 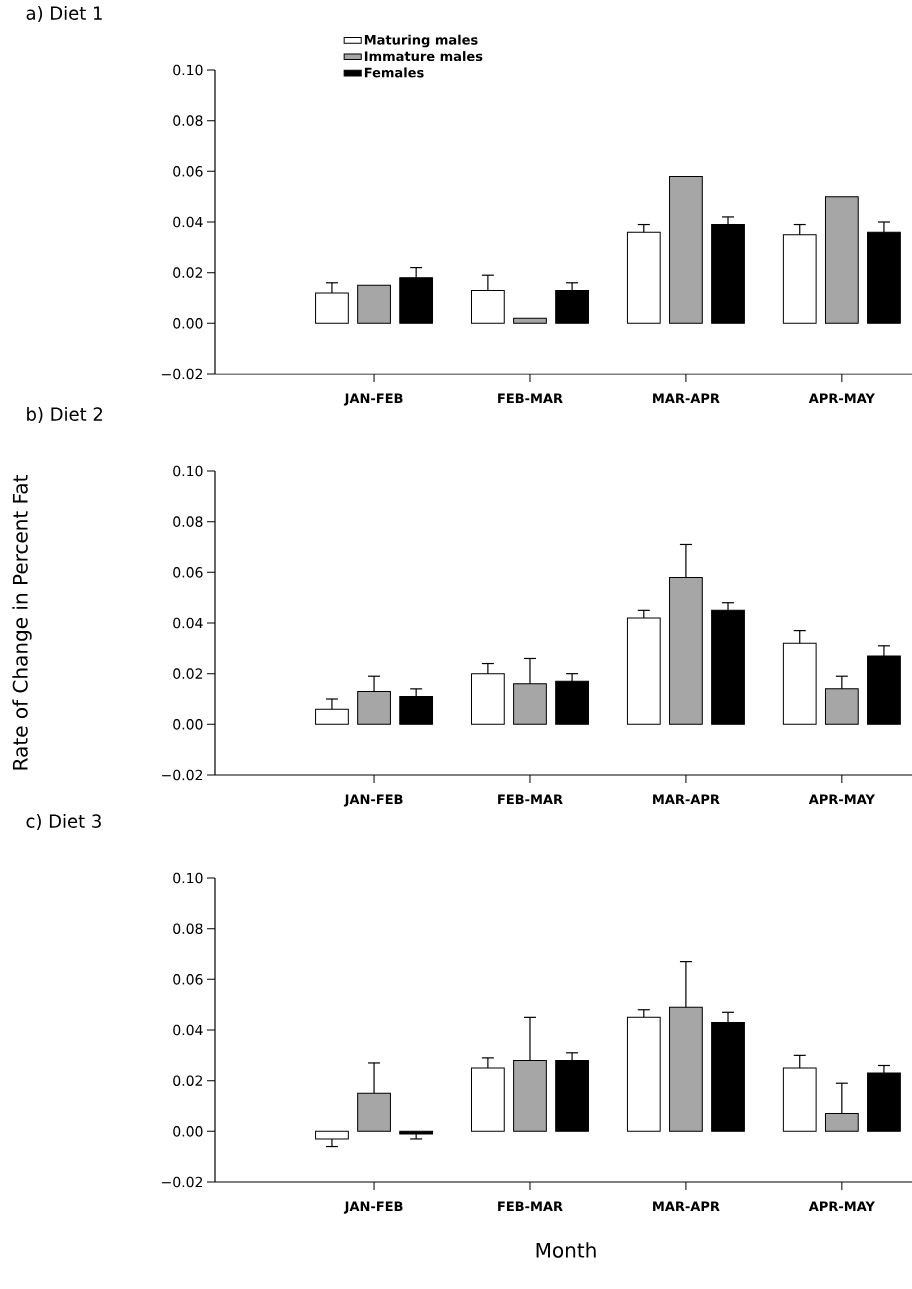 What do you see at coordinates (22, 622) in the screenshot?
I see `y-axis-title: Rate of Change in Percent Fat` at bounding box center [22, 622].